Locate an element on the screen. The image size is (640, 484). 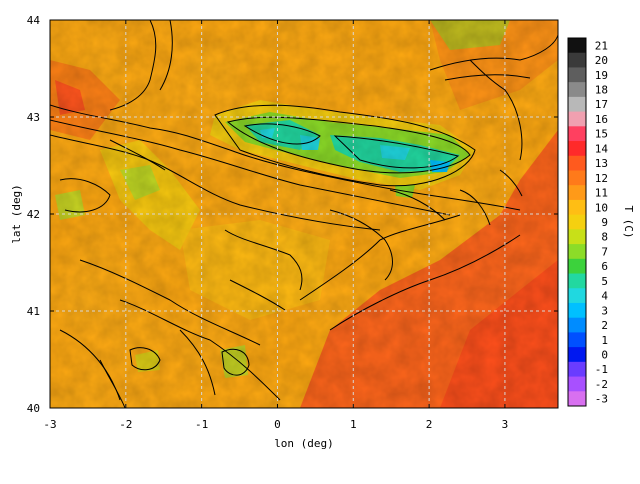
colorbar-tick-label: -3 is located at coordinates (601, 399).